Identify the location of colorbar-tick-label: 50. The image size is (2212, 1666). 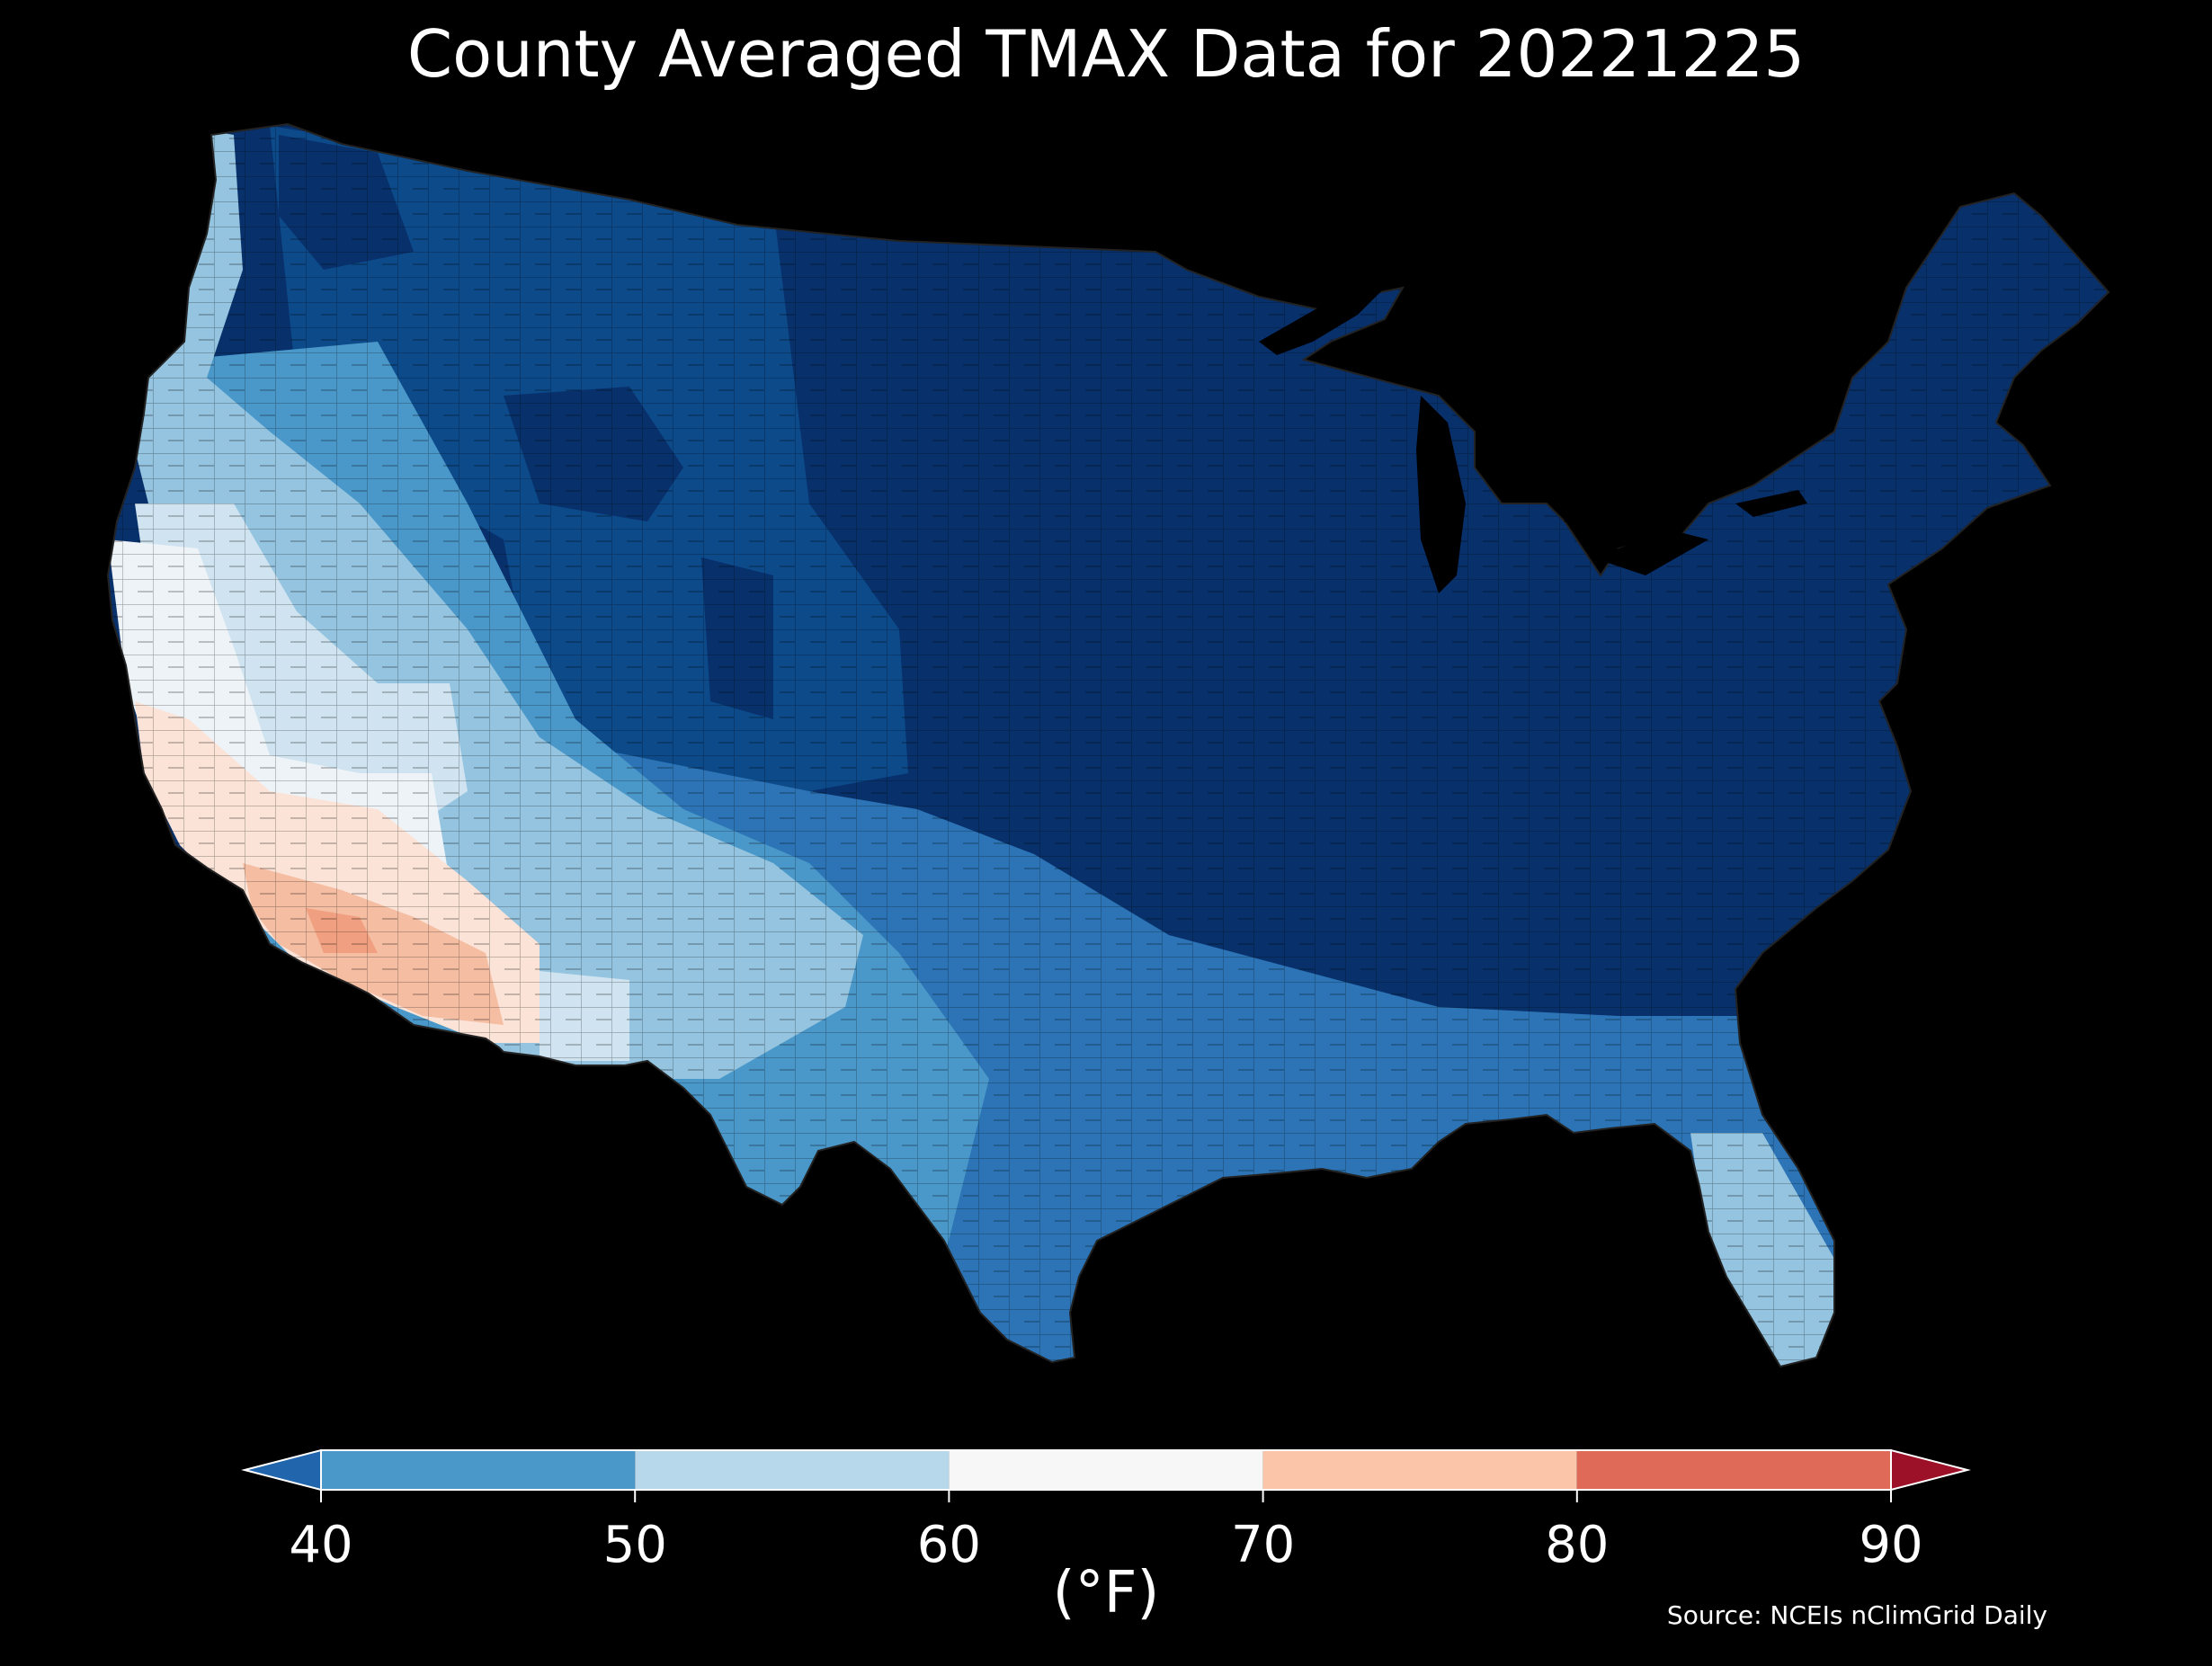
(635, 1545).